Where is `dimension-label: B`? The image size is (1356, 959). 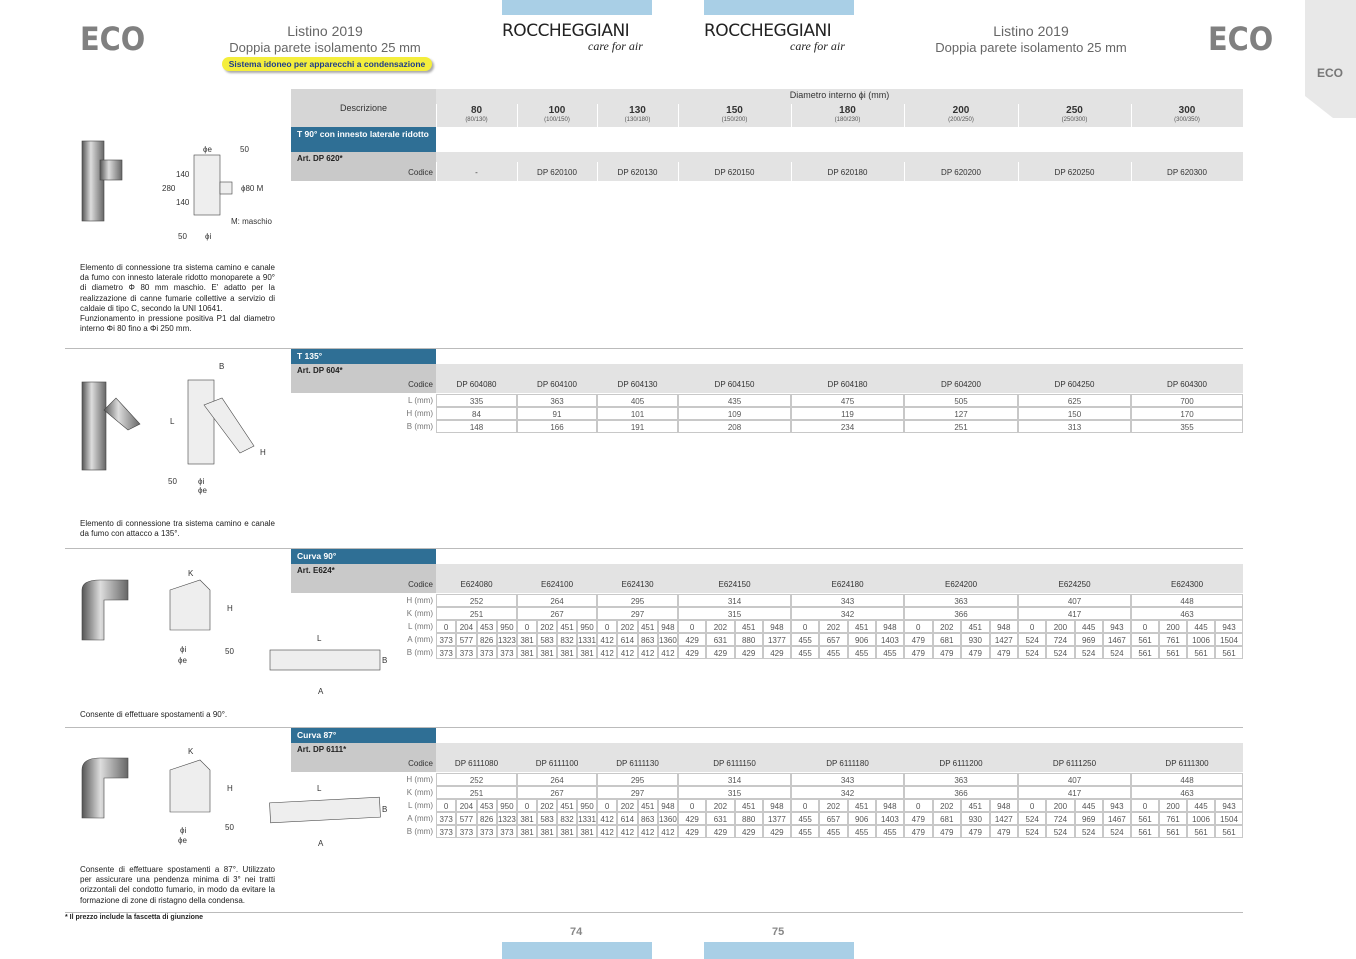 dimension-label: B is located at coordinates (385, 660).